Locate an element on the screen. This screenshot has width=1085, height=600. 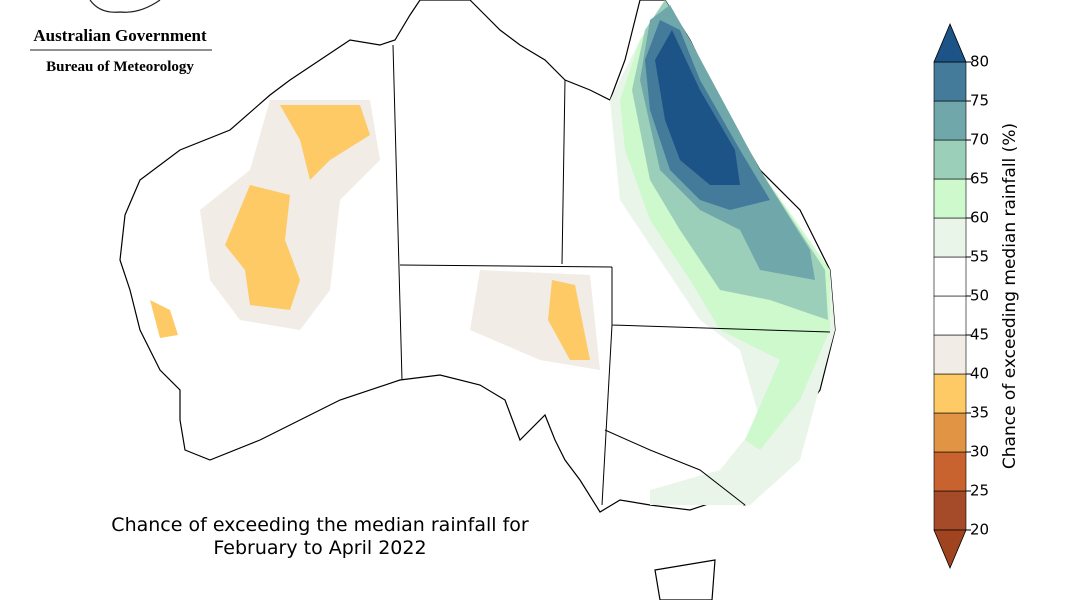
below-area is located at coordinates (290, 215).